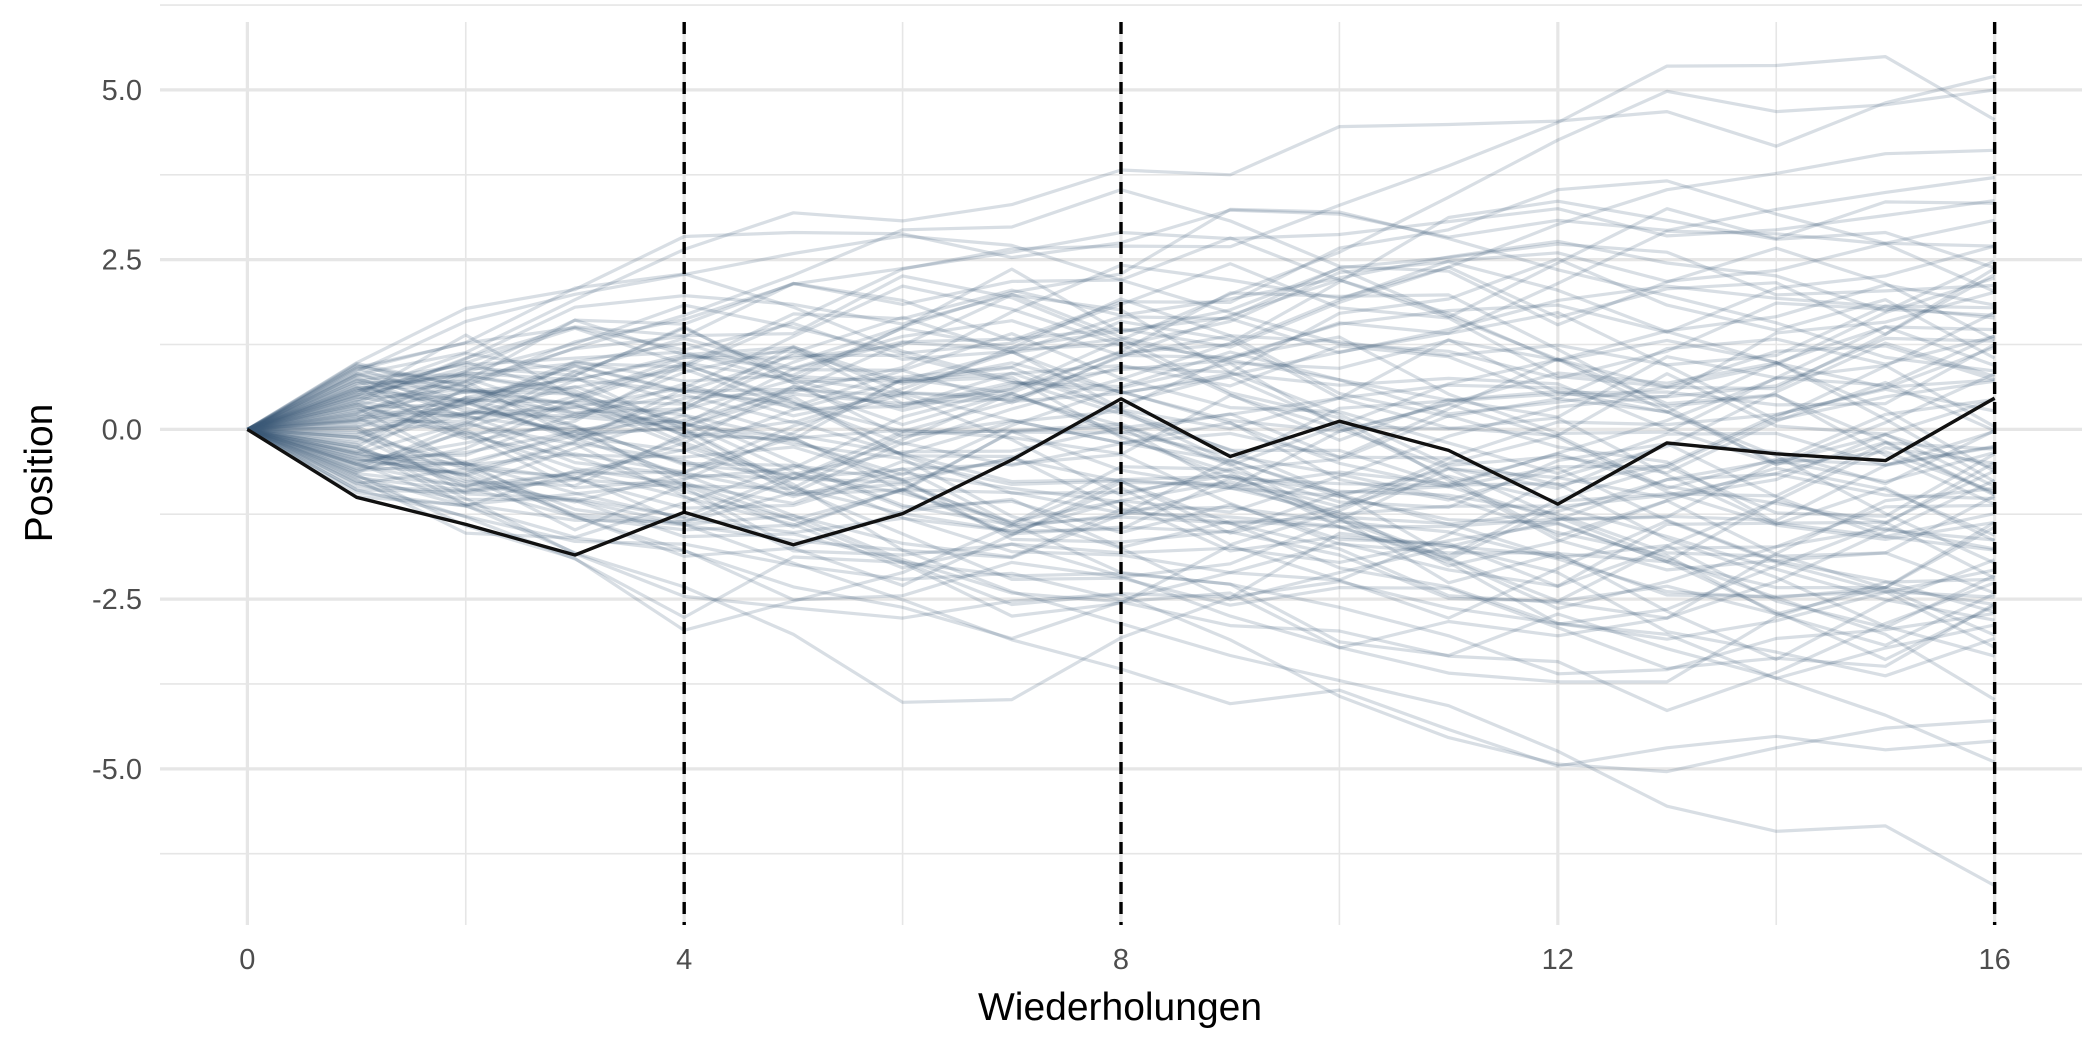 The width and height of the screenshot is (2100, 1050). What do you see at coordinates (117, 770) in the screenshot?
I see `y-tick-label: -5.0` at bounding box center [117, 770].